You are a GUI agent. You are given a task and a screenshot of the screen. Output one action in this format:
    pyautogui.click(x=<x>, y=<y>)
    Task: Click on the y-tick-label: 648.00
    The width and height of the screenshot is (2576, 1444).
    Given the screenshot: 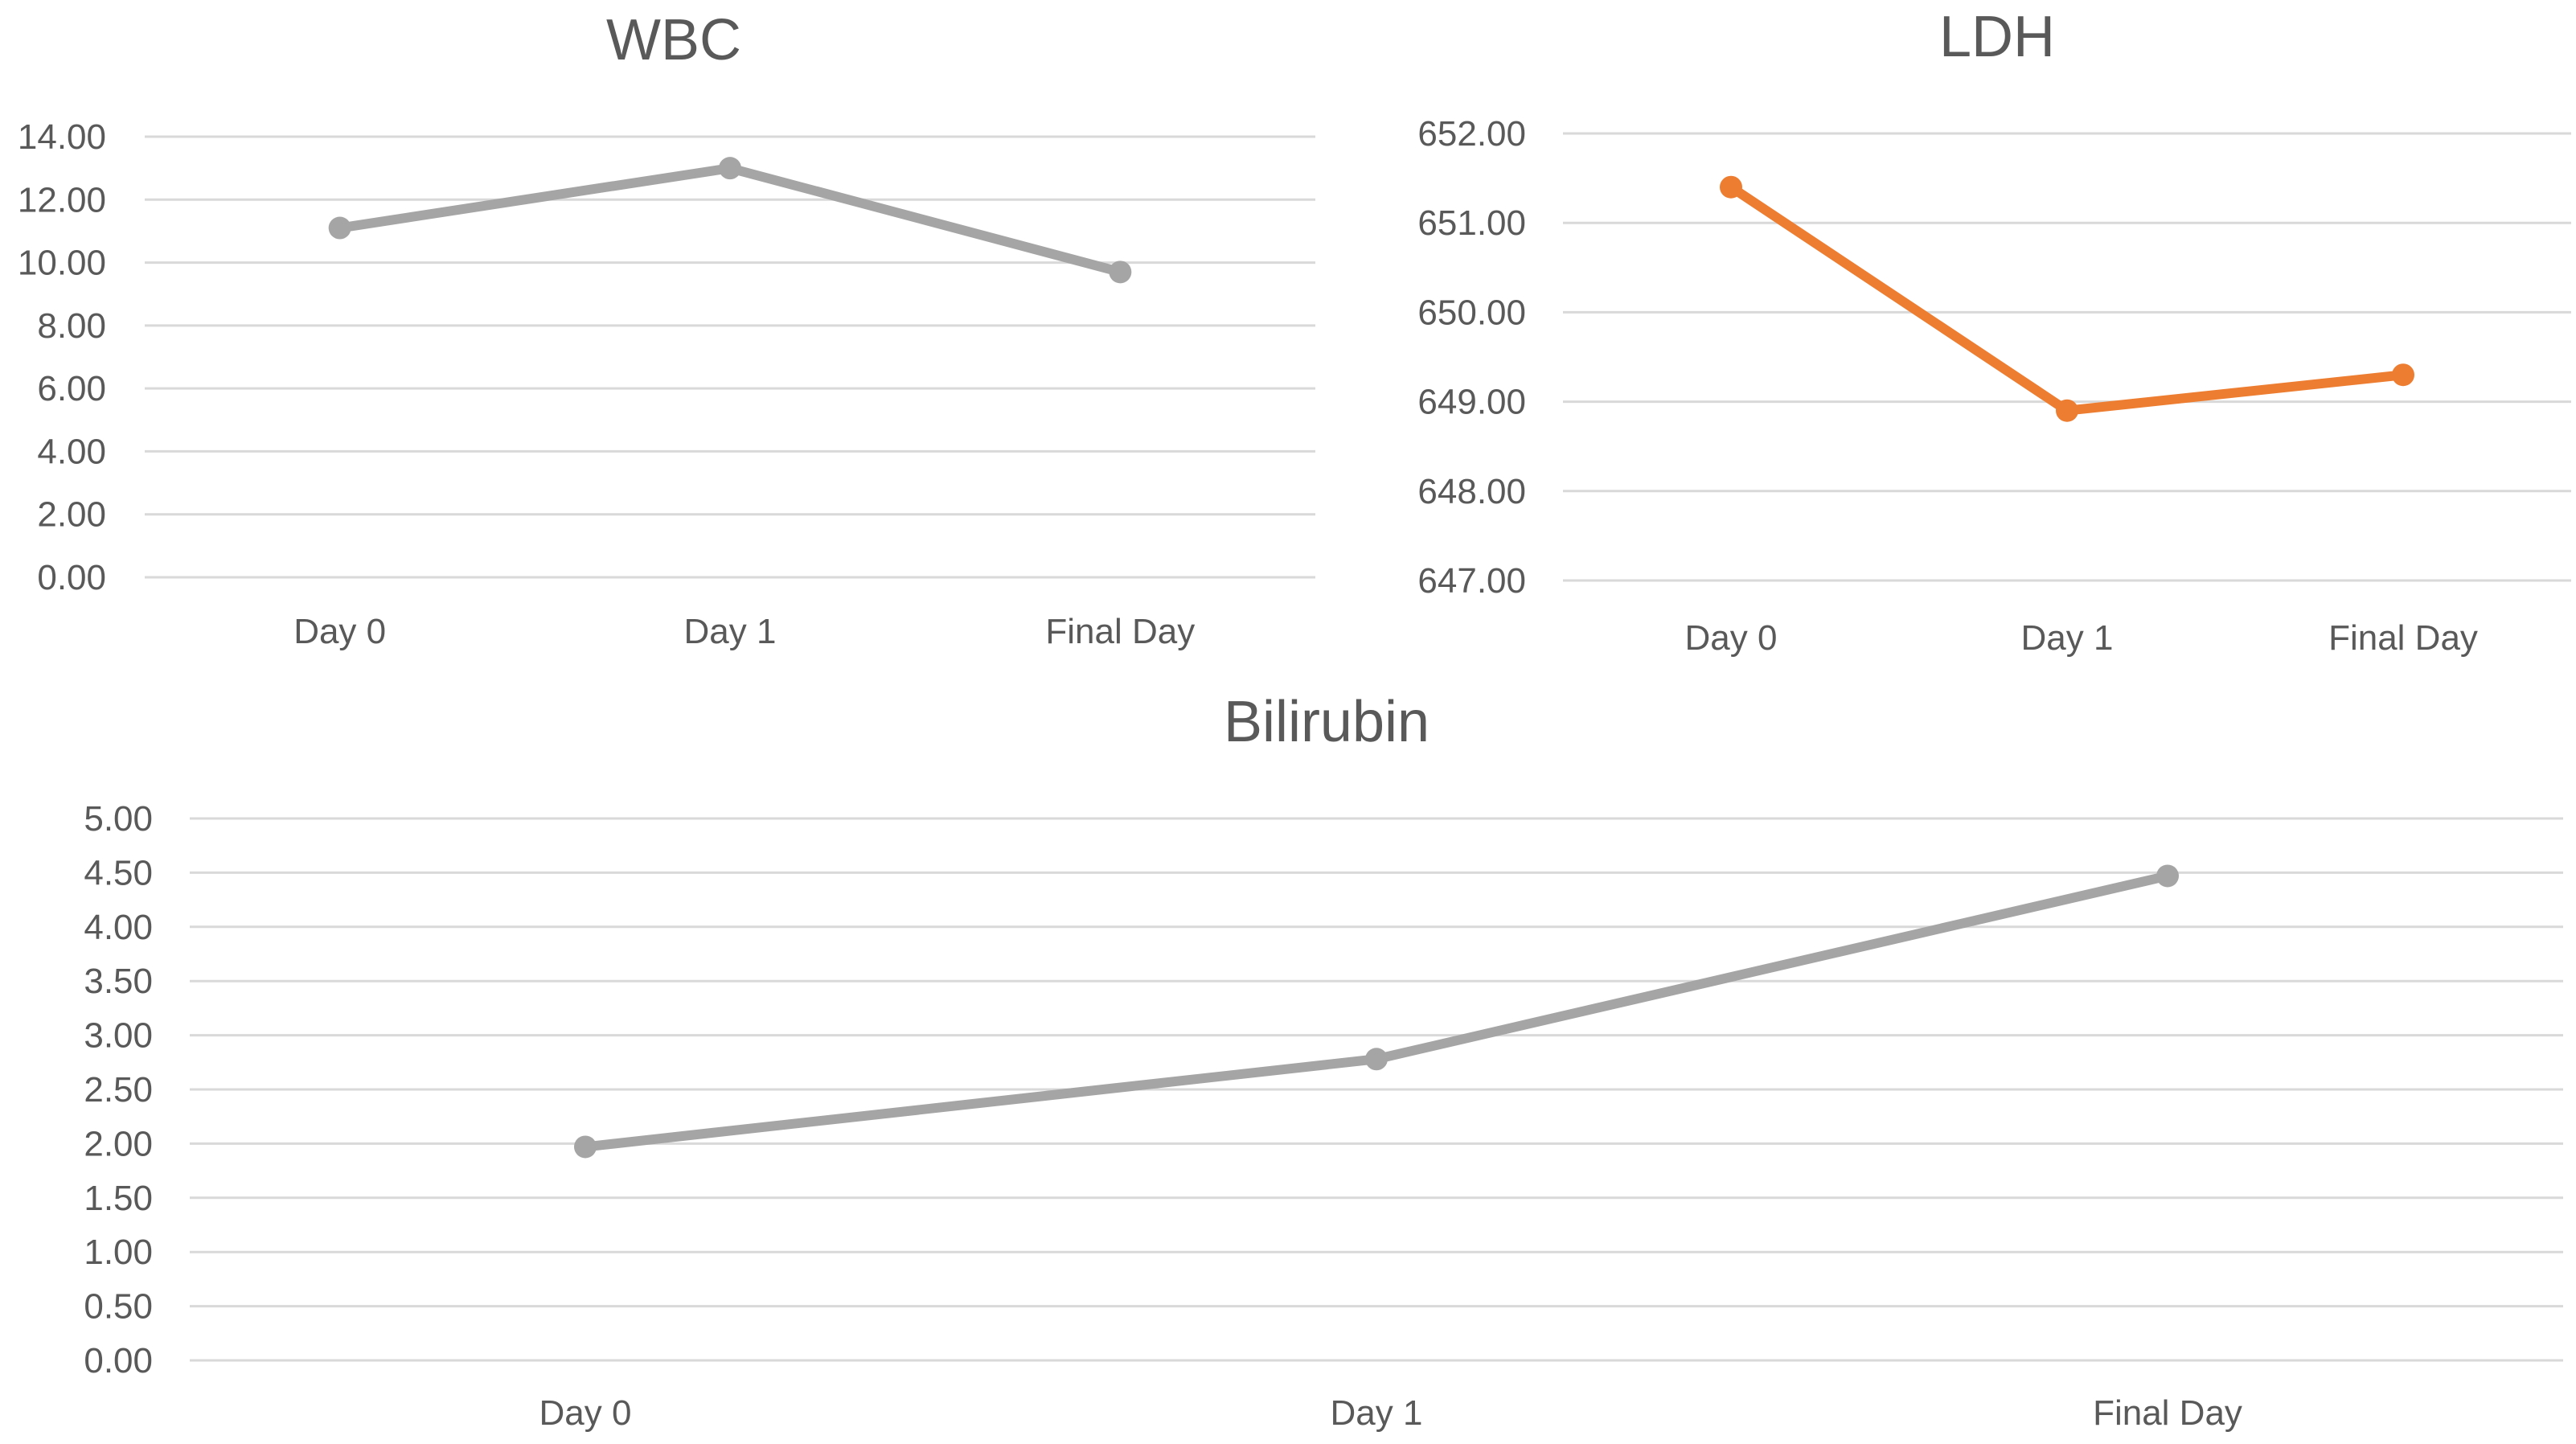 What is the action you would take?
    pyautogui.click(x=1471, y=491)
    